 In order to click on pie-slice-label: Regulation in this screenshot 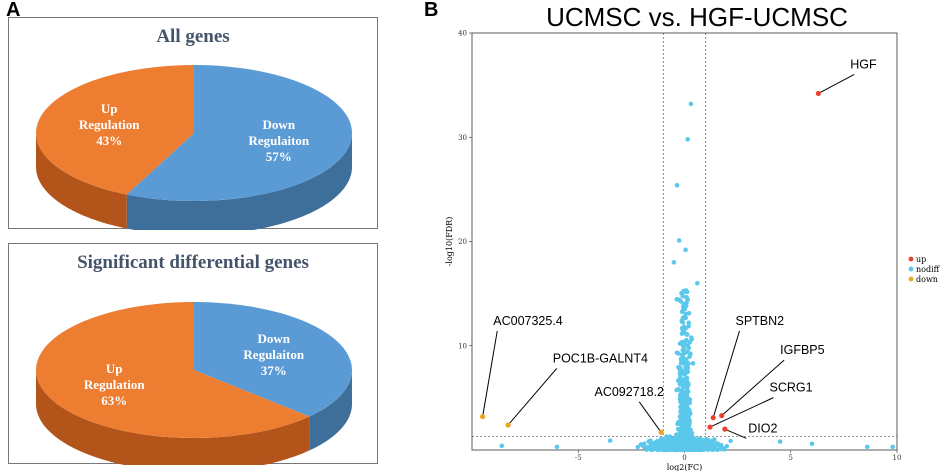, I will do `click(114, 384)`.